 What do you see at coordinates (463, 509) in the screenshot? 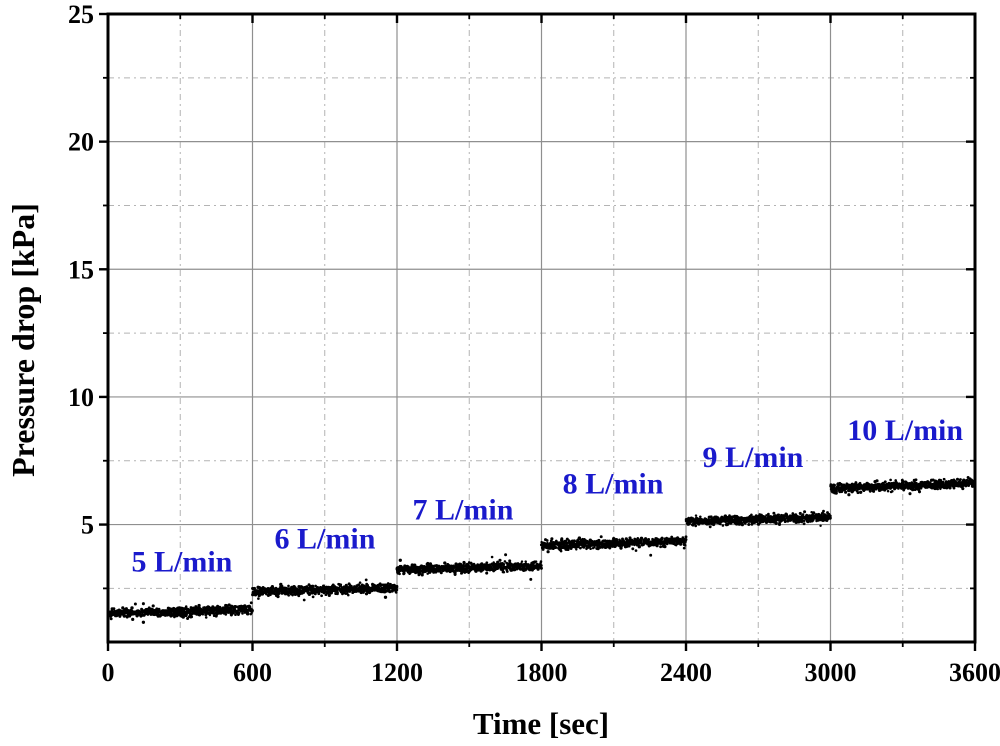
I see `flow-rate-annotation: 7 L/min` at bounding box center [463, 509].